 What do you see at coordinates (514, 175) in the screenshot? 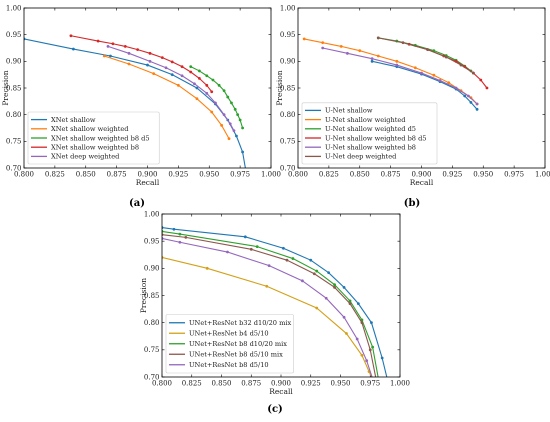
I see `x-tick-label: 0.975` at bounding box center [514, 175].